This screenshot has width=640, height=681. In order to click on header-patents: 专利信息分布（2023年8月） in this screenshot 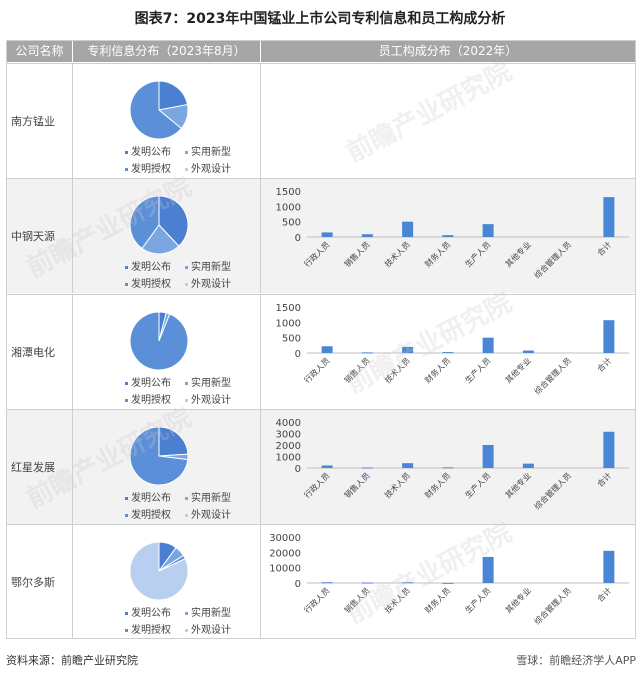, I will do `click(166, 51)`.